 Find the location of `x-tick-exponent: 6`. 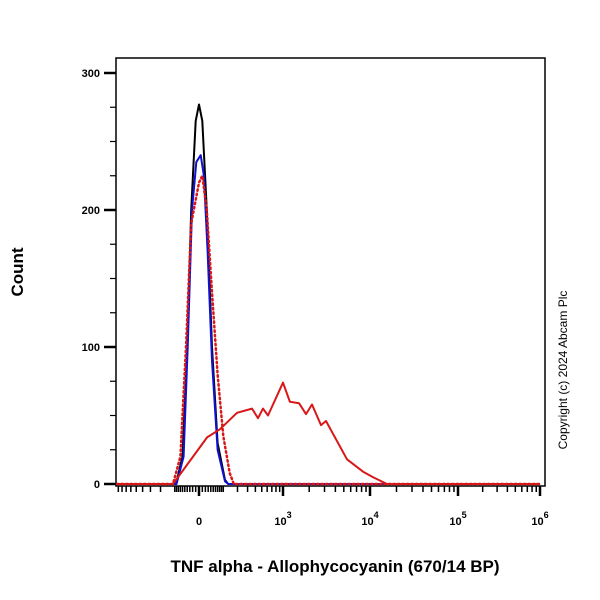

x-tick-exponent: 6 is located at coordinates (546, 515).